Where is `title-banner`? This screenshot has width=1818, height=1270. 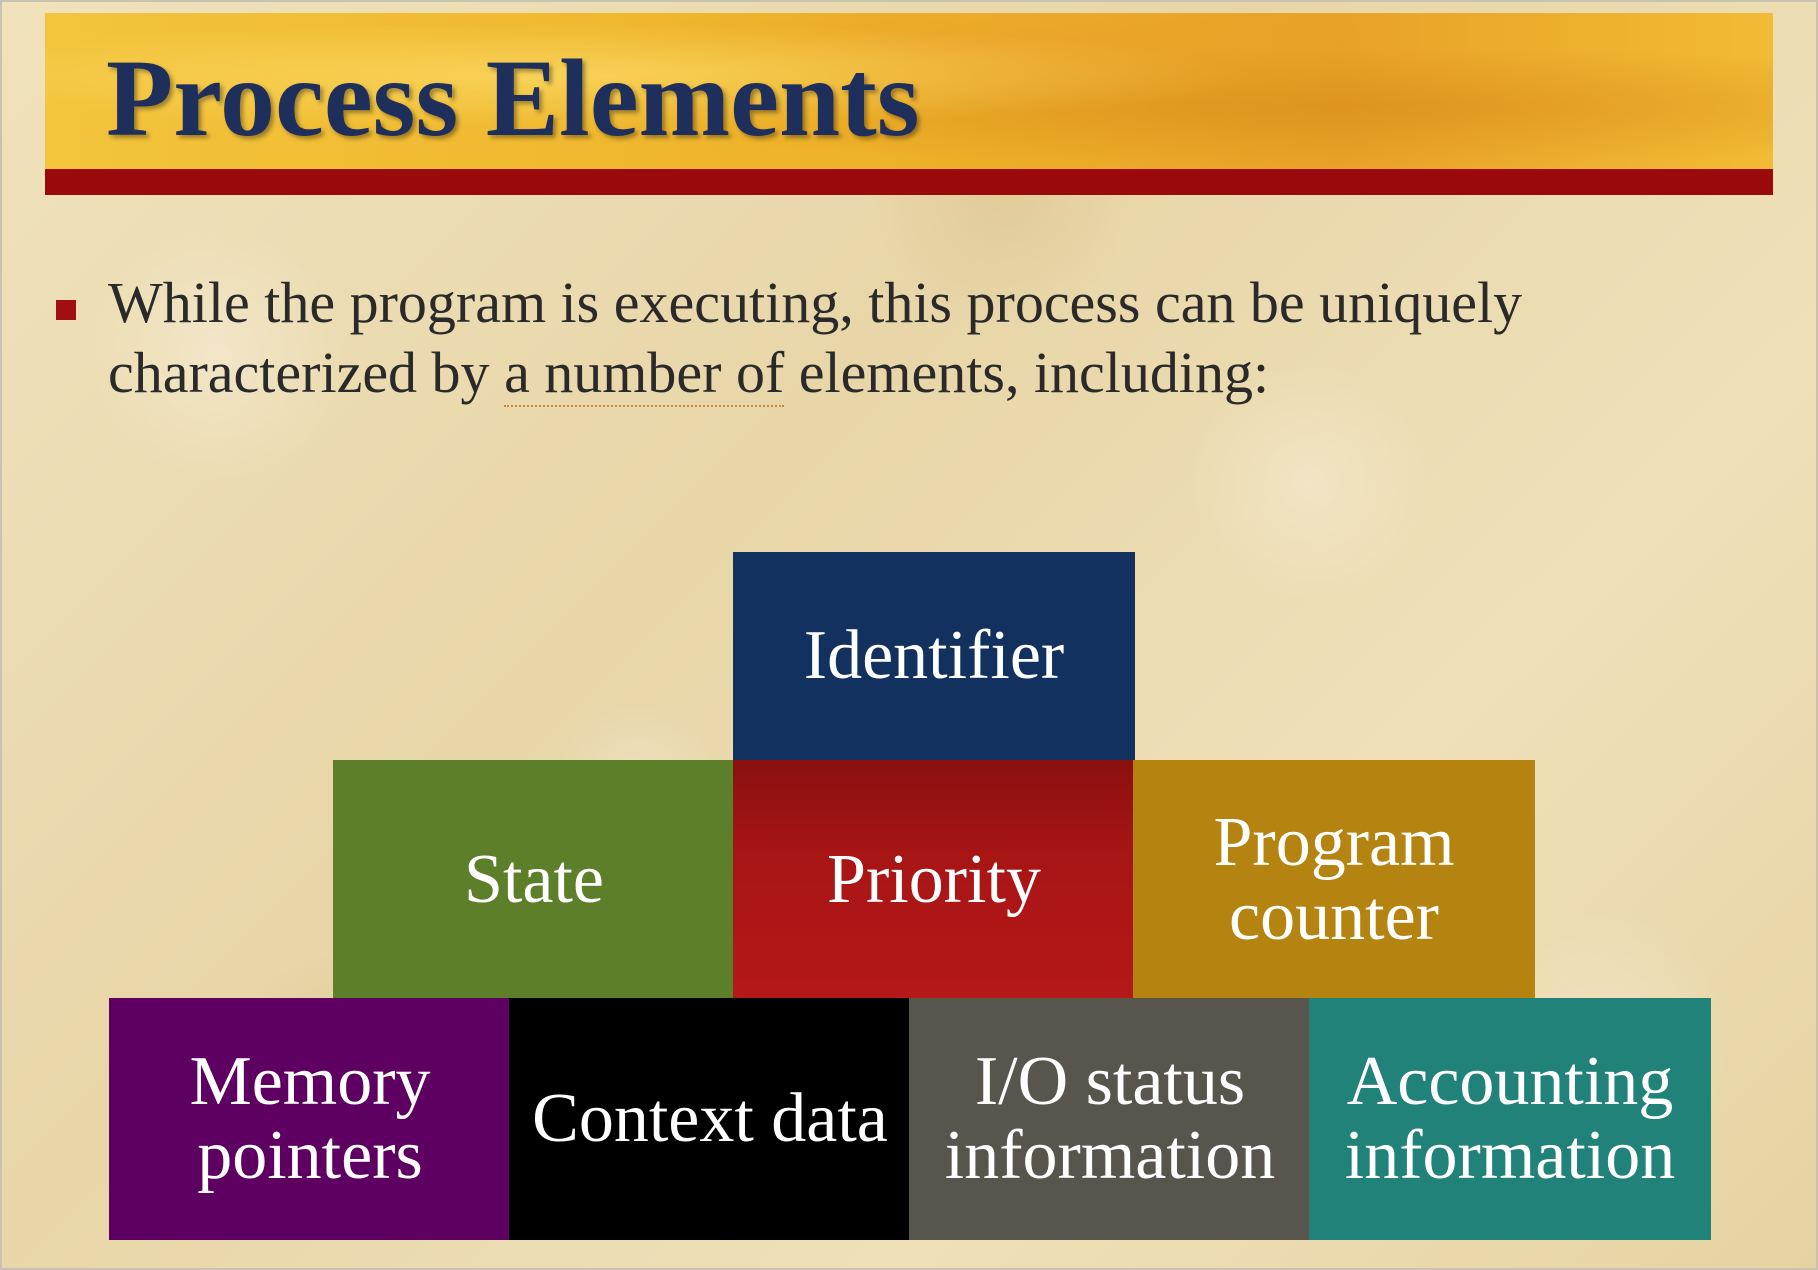
title-banner is located at coordinates (909, 91).